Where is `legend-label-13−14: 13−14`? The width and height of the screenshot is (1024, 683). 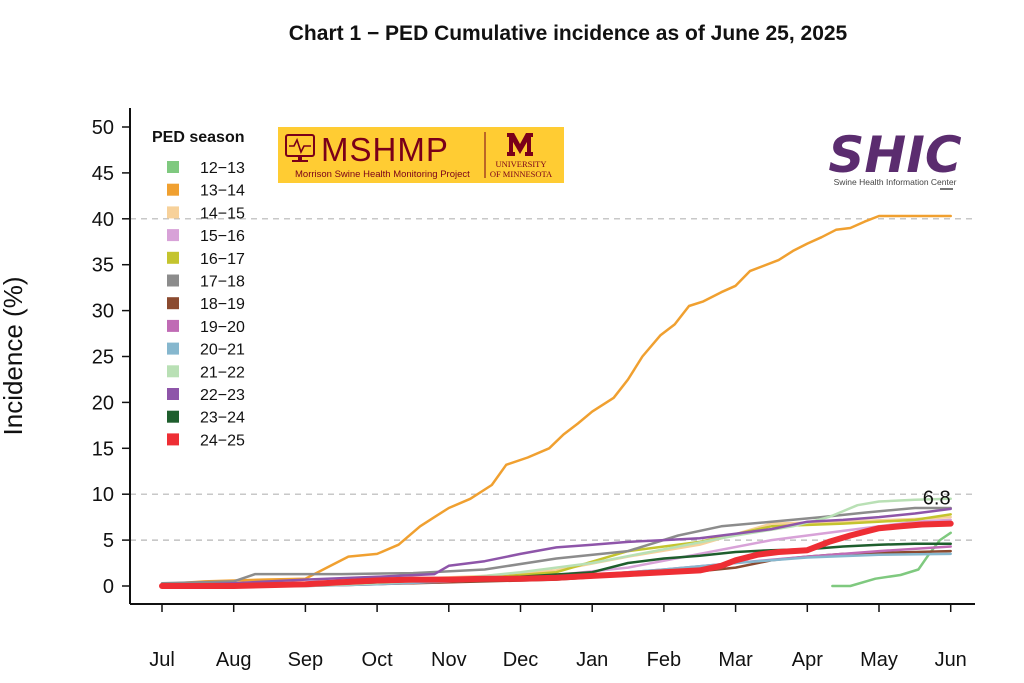 legend-label-13−14: 13−14 is located at coordinates (222, 191).